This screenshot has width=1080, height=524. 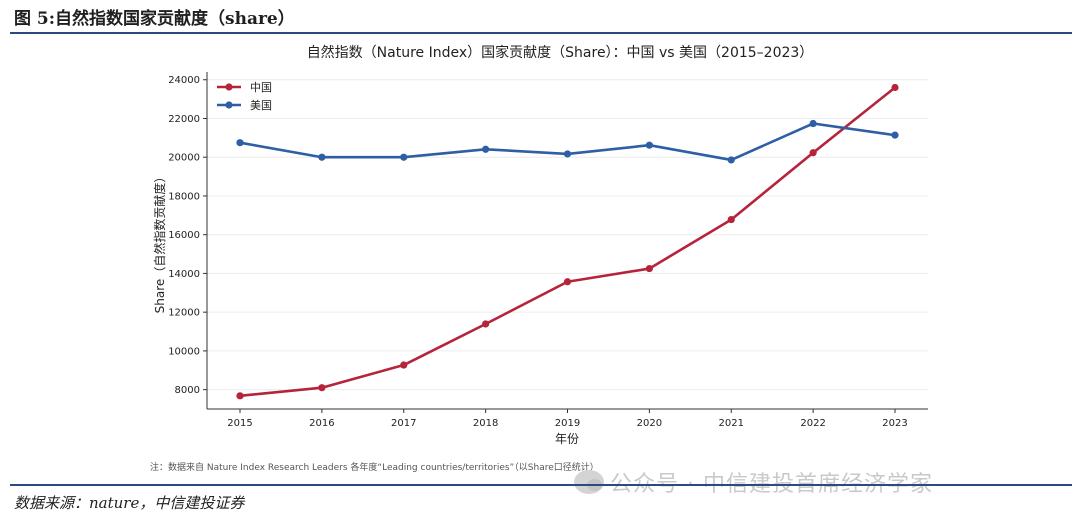 What do you see at coordinates (184, 351) in the screenshot?
I see `y-tick-label: 10000` at bounding box center [184, 351].